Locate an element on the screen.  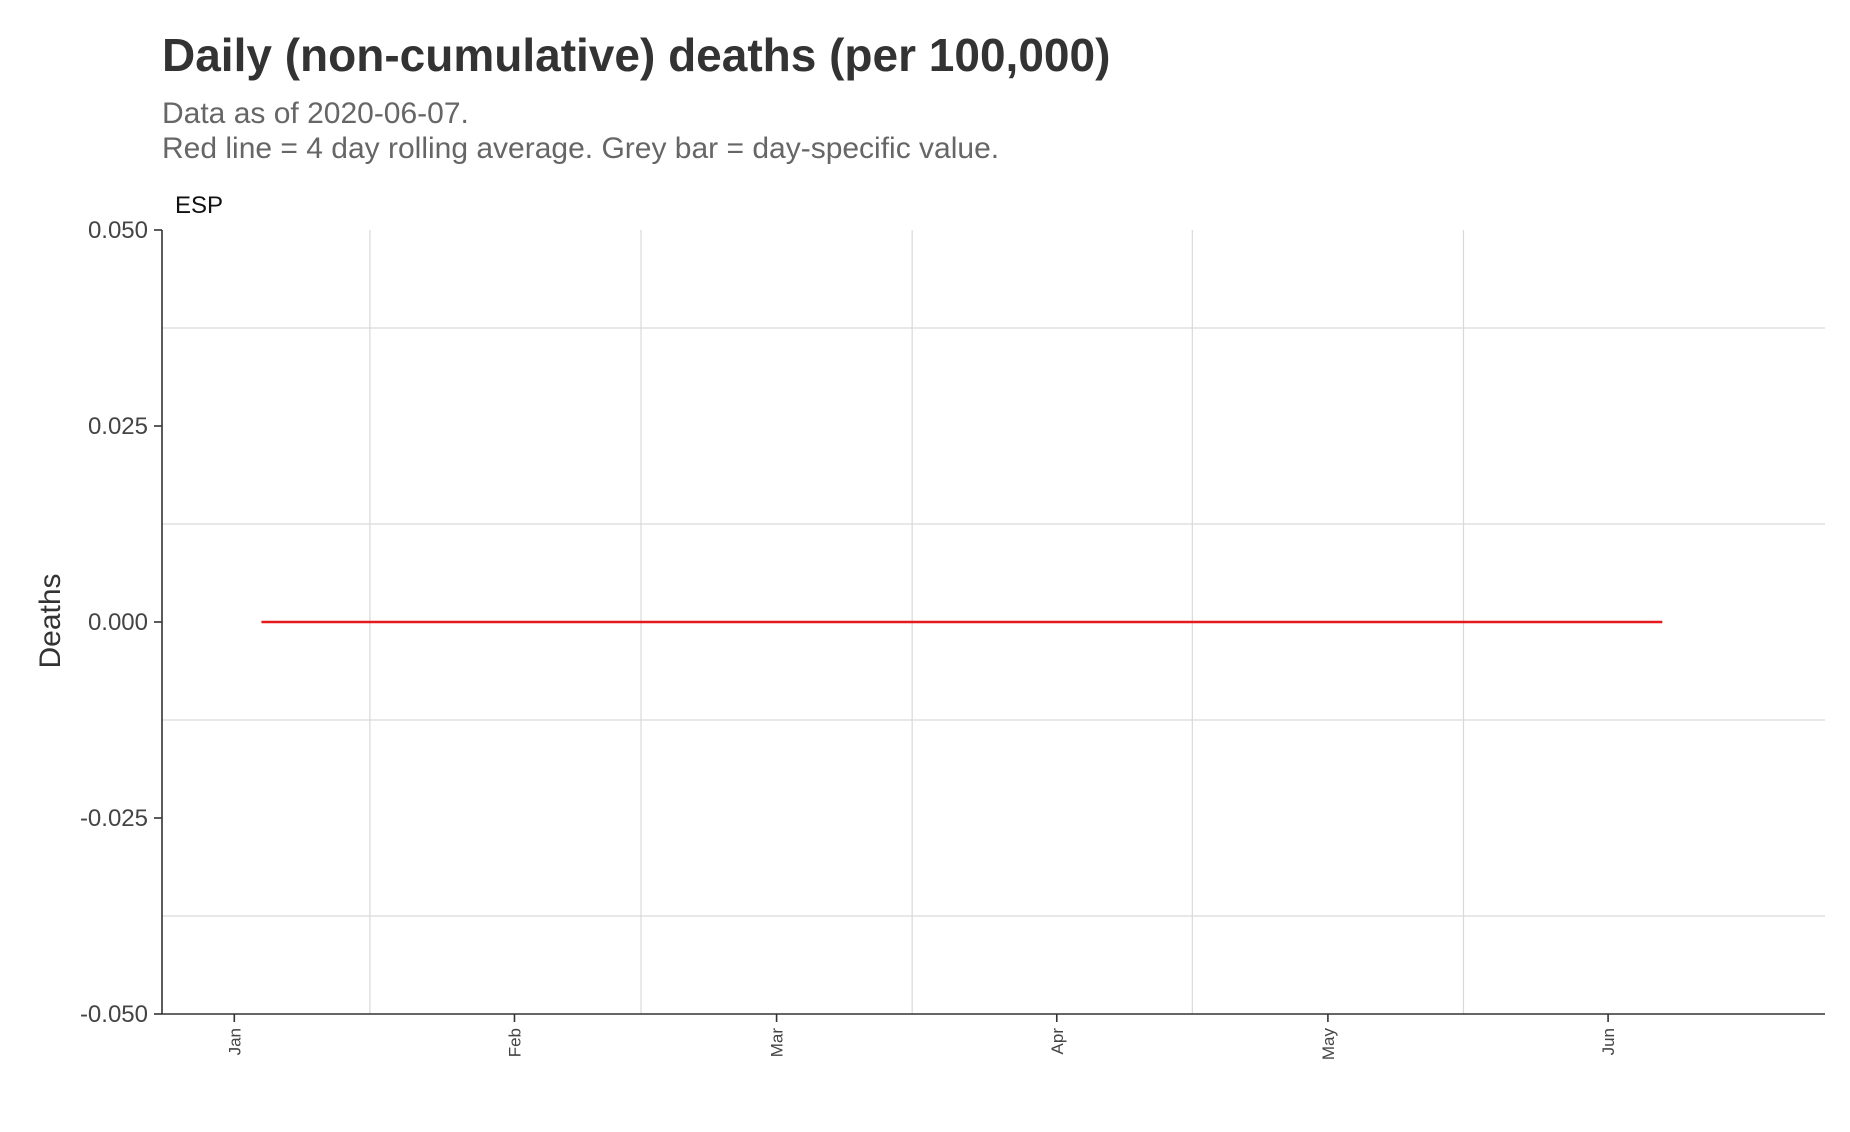
panel-label: ESP is located at coordinates (199, 205).